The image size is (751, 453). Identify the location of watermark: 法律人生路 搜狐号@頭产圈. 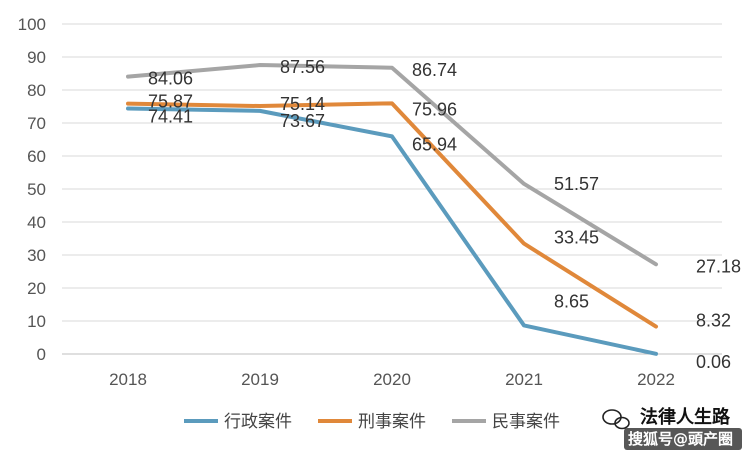
(672, 428).